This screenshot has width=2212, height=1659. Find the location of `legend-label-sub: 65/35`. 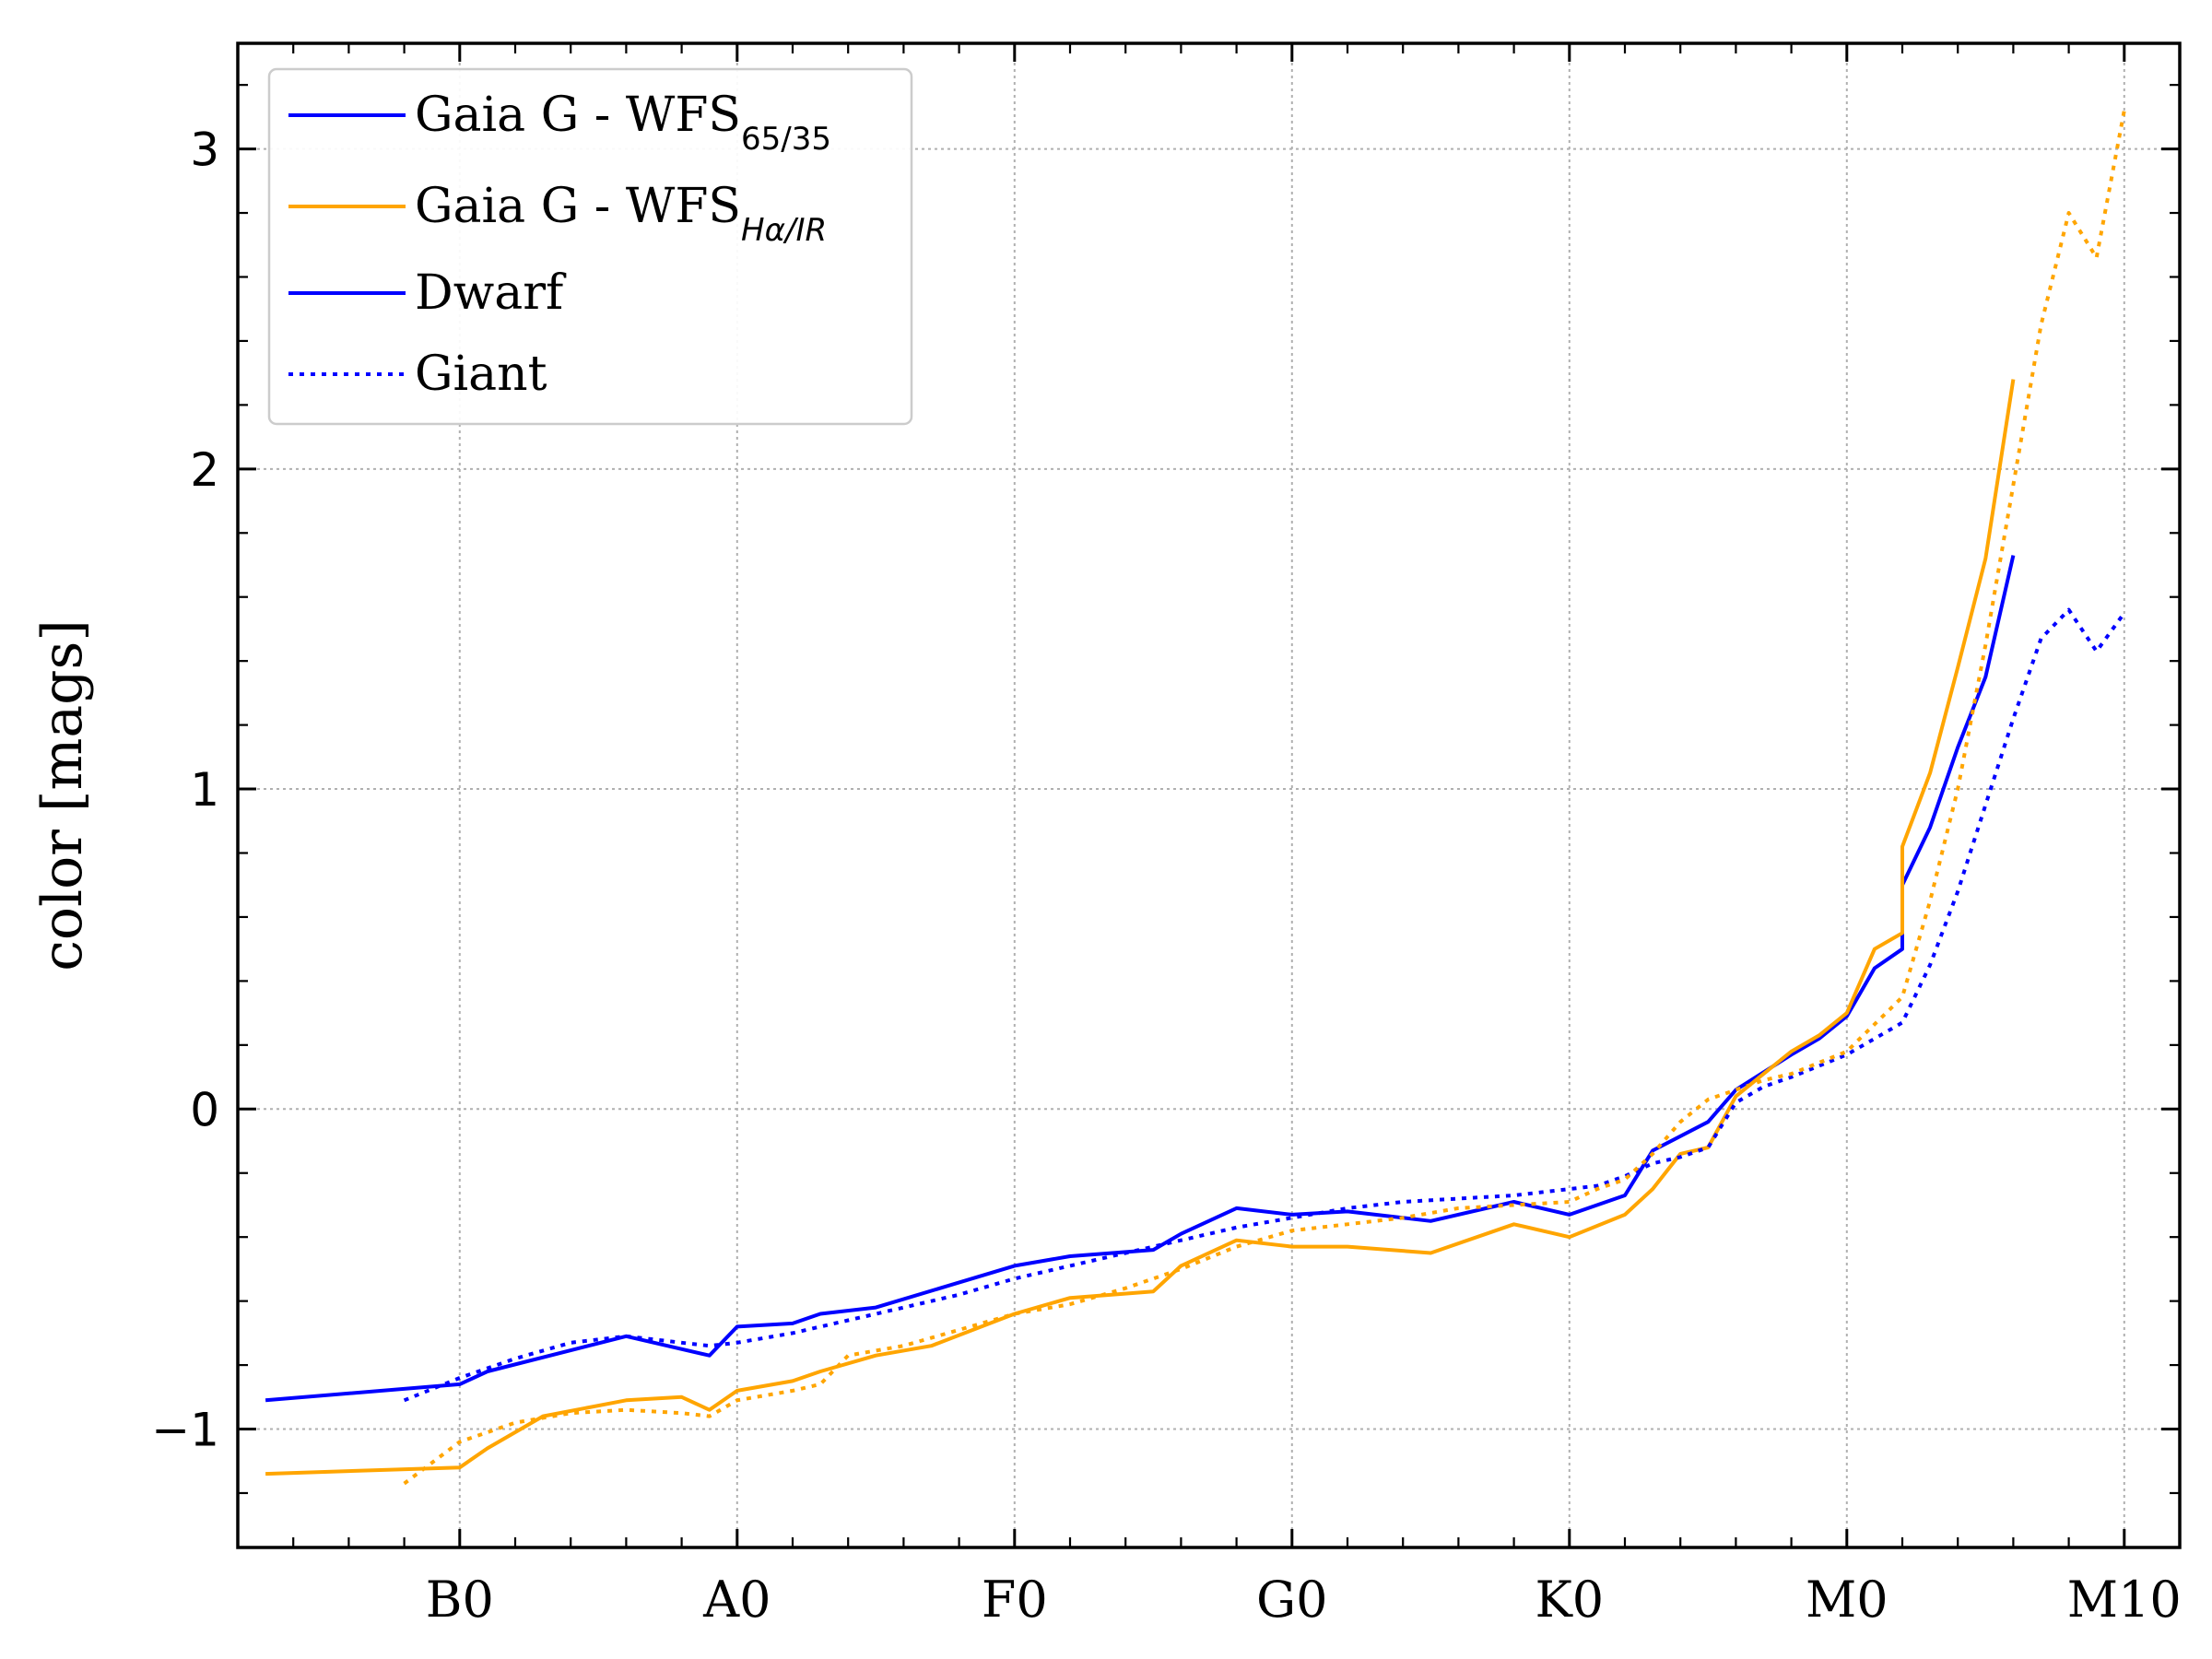

legend-label-sub: 65/35 is located at coordinates (786, 139).